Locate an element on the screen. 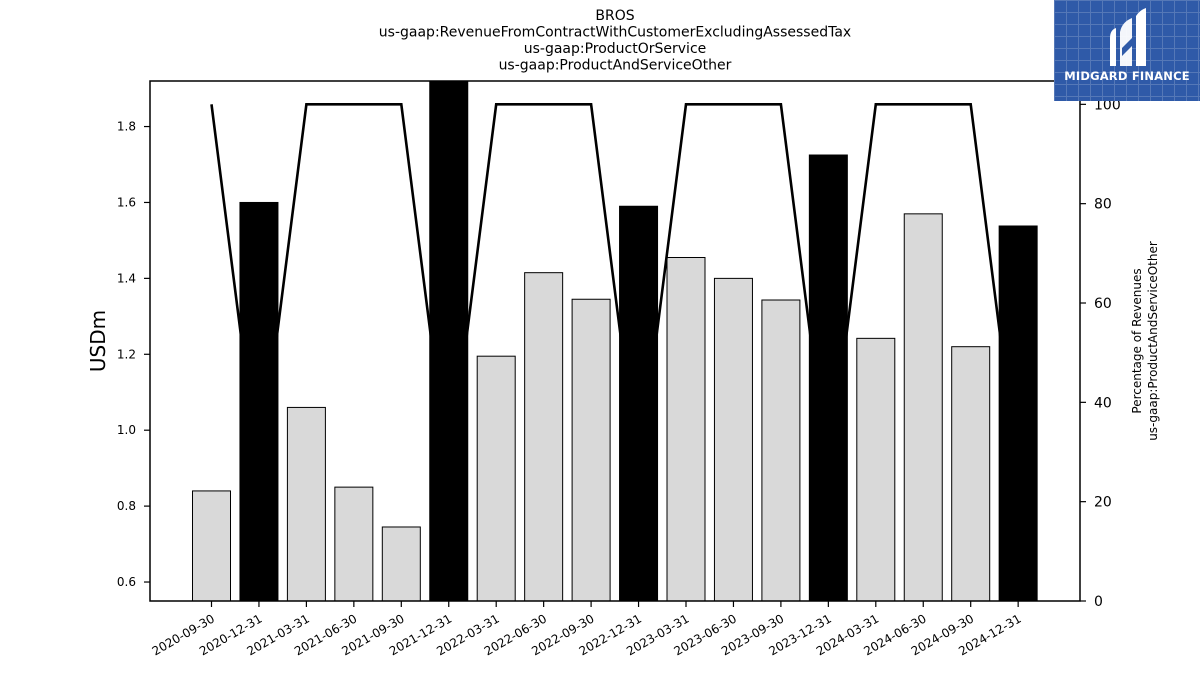  chart-title-line: BROS is located at coordinates (614, 16).